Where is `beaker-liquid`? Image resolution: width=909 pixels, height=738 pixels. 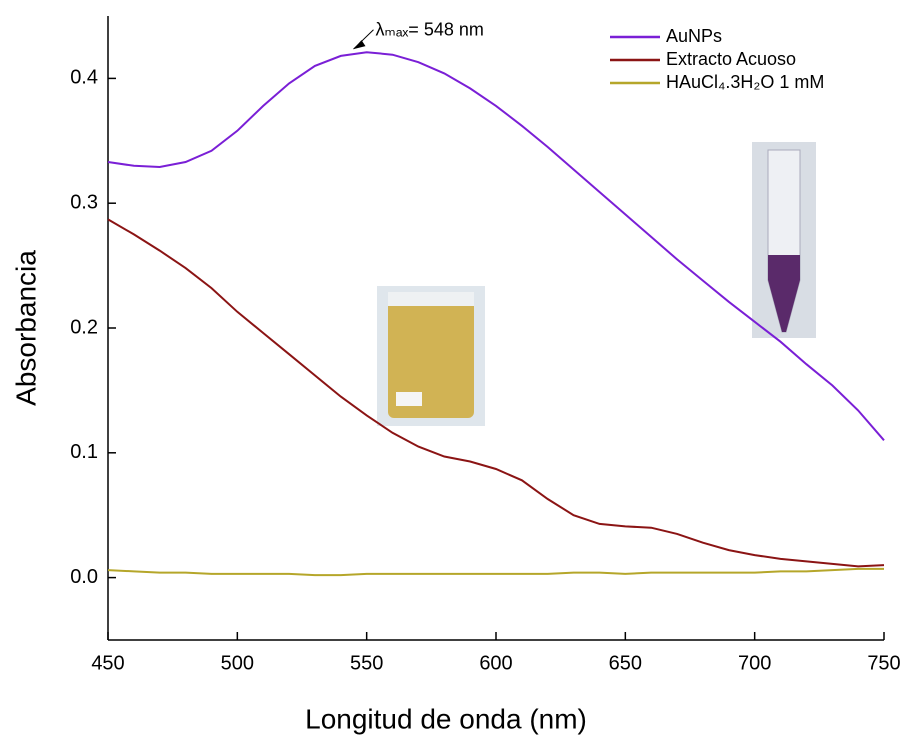
beaker-liquid is located at coordinates (431, 359).